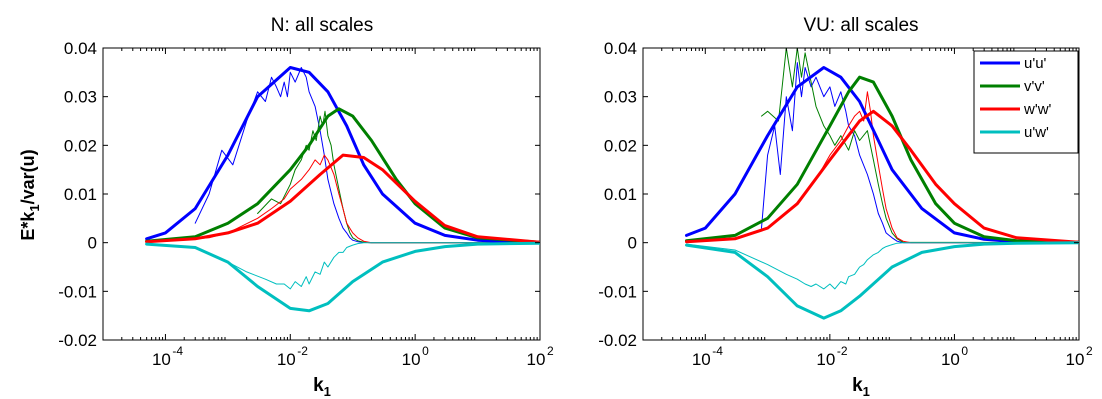 The height and width of the screenshot is (399, 1102). I want to click on series-vv-model-line, so click(342, 175).